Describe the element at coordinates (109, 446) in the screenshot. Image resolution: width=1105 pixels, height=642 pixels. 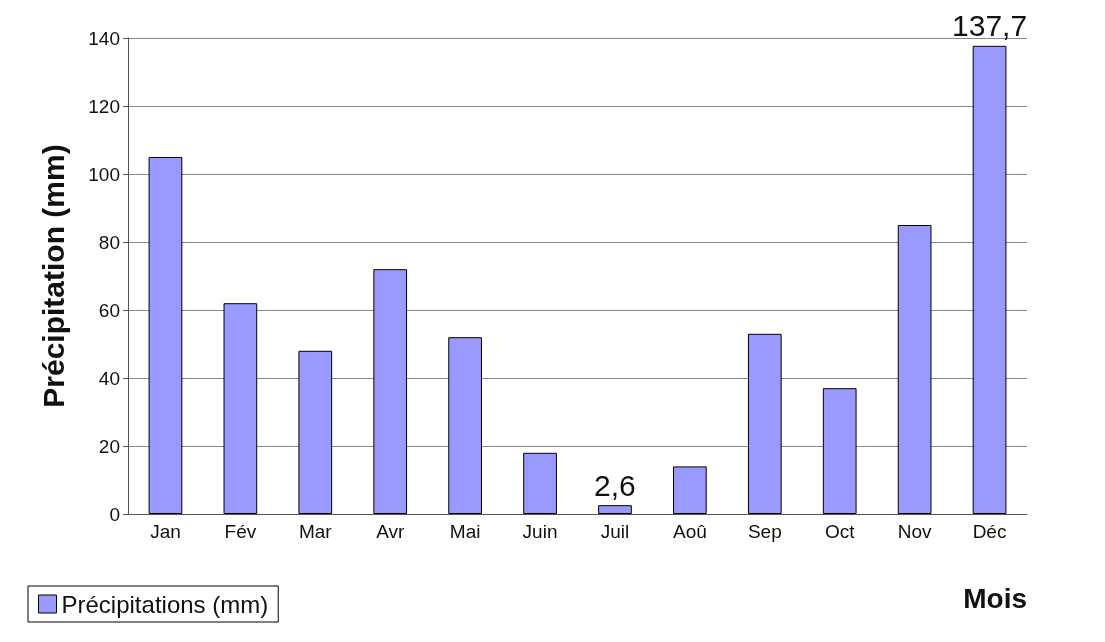
I see `y-tick-label: 20` at that location.